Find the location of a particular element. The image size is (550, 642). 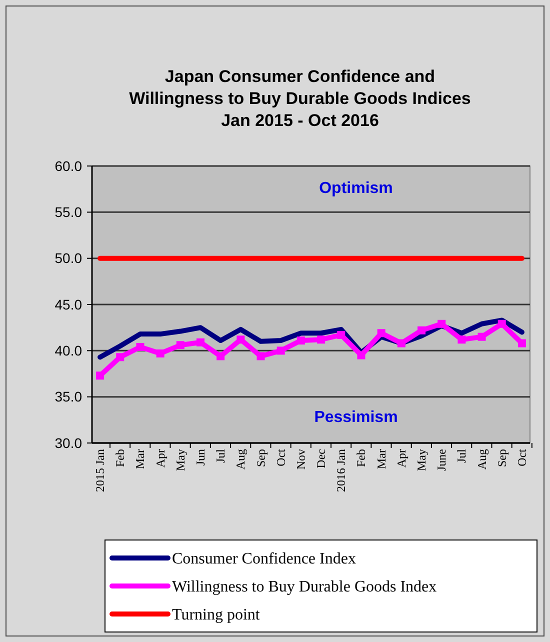

chart-title: Japan Consumer Confidence and Willingness to Buy Durable Goods Indices Jan 2015 - Oct 2016 is located at coordinates (300, 98).